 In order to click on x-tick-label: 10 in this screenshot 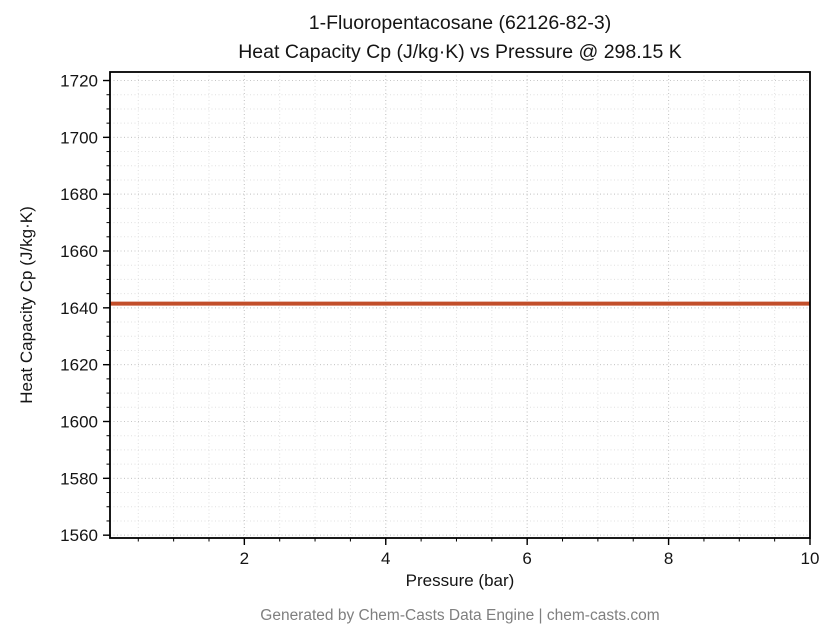, I will do `click(810, 558)`.